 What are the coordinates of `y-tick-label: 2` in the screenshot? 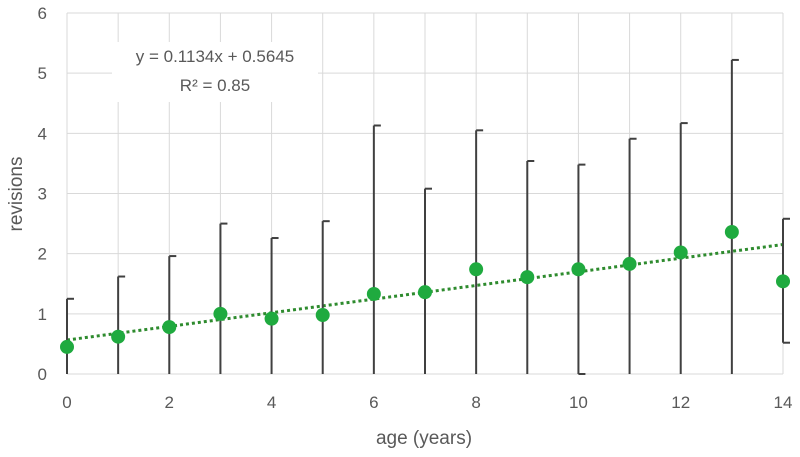 It's located at (42, 254).